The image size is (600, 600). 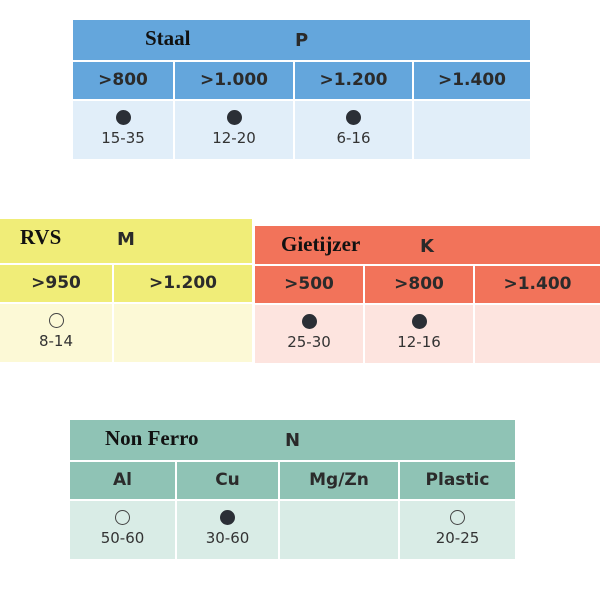 What do you see at coordinates (353, 138) in the screenshot?
I see `range-value: 6-16` at bounding box center [353, 138].